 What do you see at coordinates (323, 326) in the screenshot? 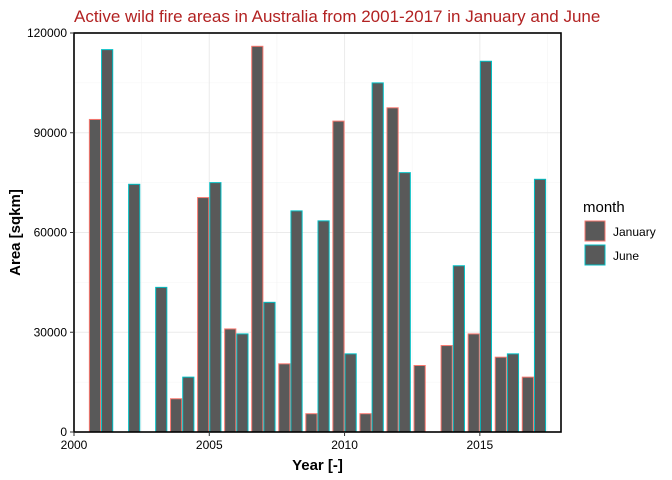
I see `bar-june-2009` at bounding box center [323, 326].